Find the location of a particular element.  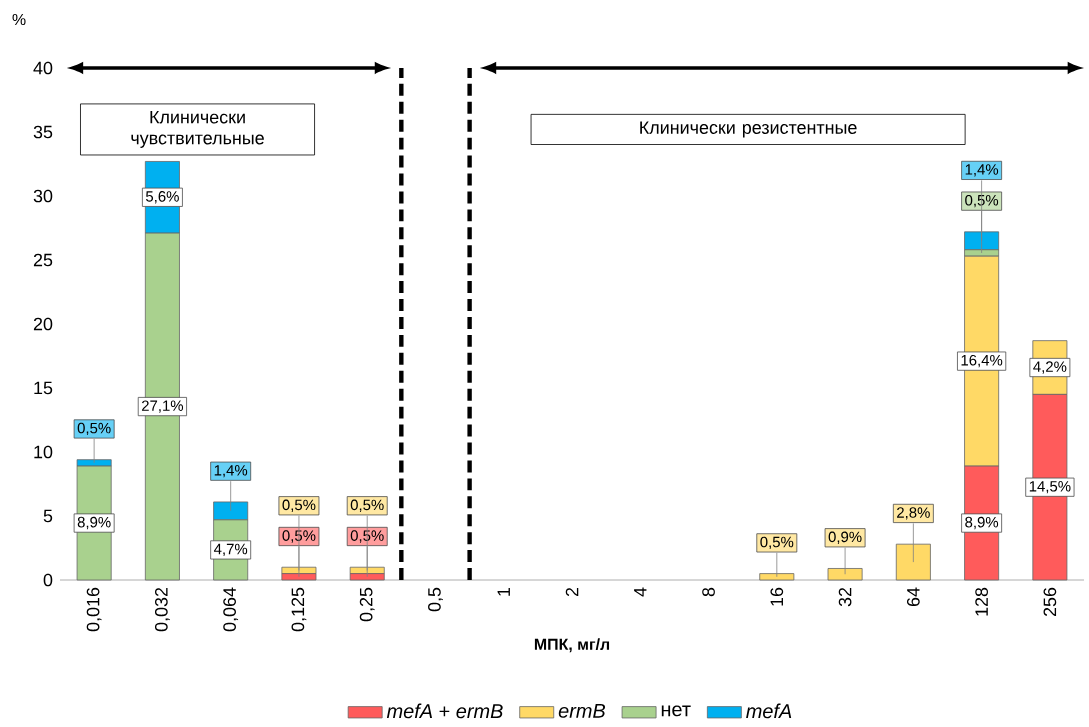

x-tick-label: 32 is located at coordinates (845, 597).